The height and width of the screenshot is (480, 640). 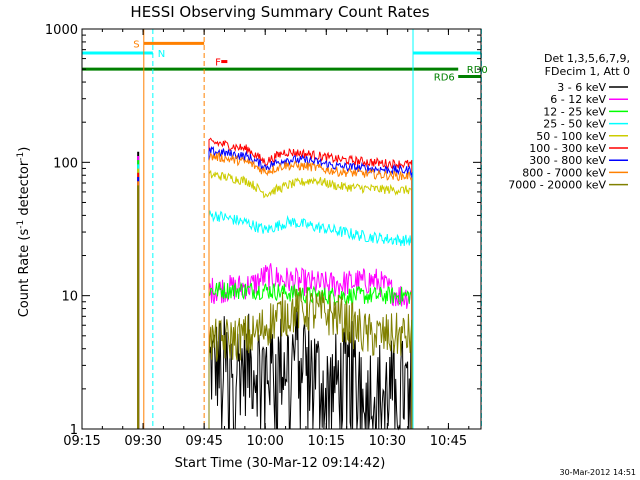 What do you see at coordinates (571, 136) in the screenshot?
I see `legend-label-4: 50 - 100 keV` at bounding box center [571, 136].